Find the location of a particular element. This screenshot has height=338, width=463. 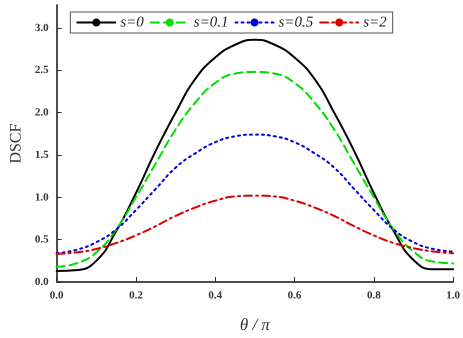

x-tick-label: 0.6 is located at coordinates (295, 296).